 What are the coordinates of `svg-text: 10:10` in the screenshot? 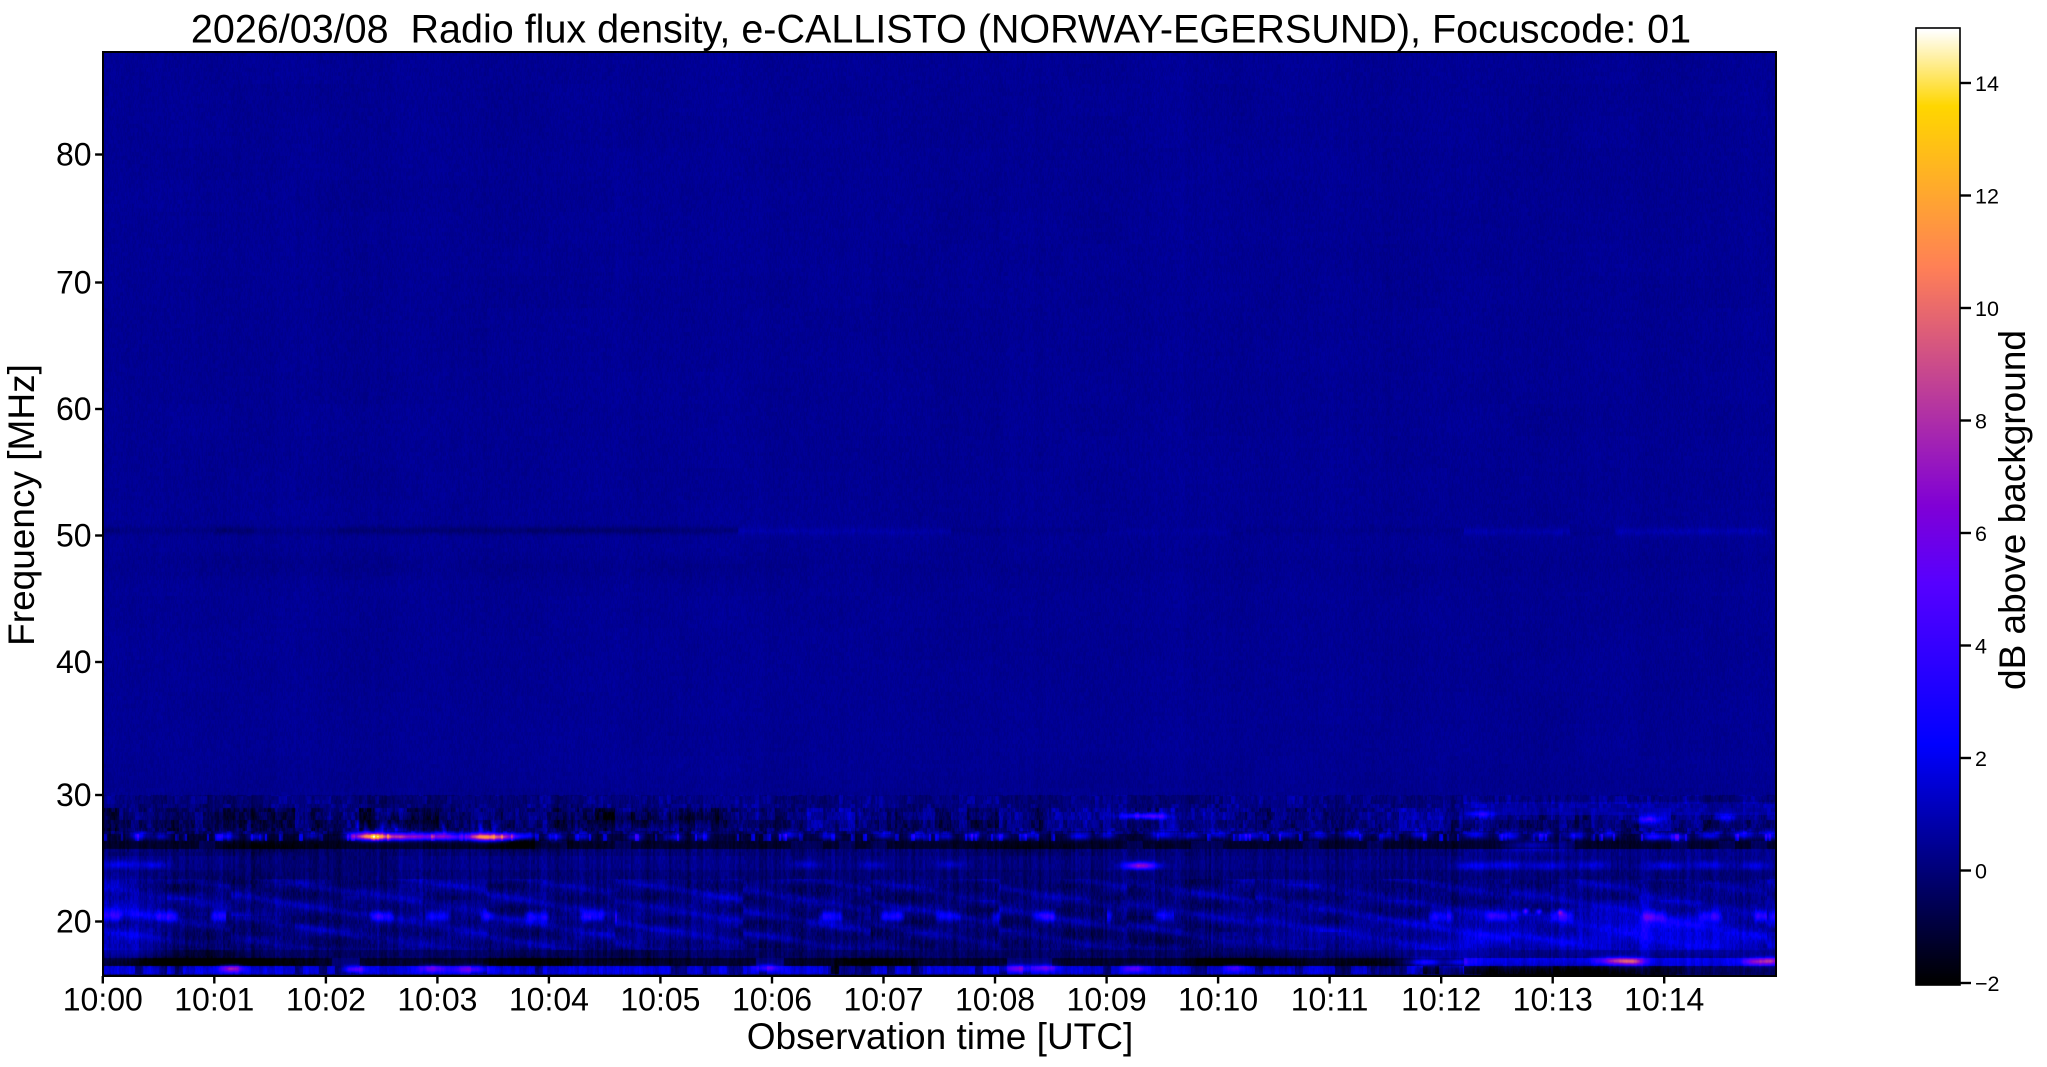 It's located at (1218, 1000).